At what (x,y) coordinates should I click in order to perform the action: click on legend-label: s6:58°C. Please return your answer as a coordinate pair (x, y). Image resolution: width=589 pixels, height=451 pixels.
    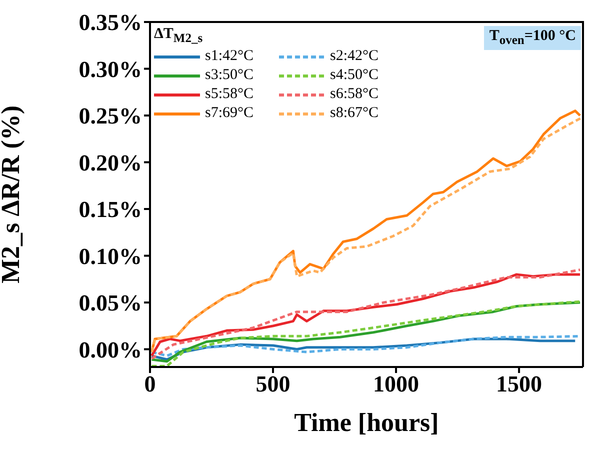
    Looking at the image, I should click on (354, 94).